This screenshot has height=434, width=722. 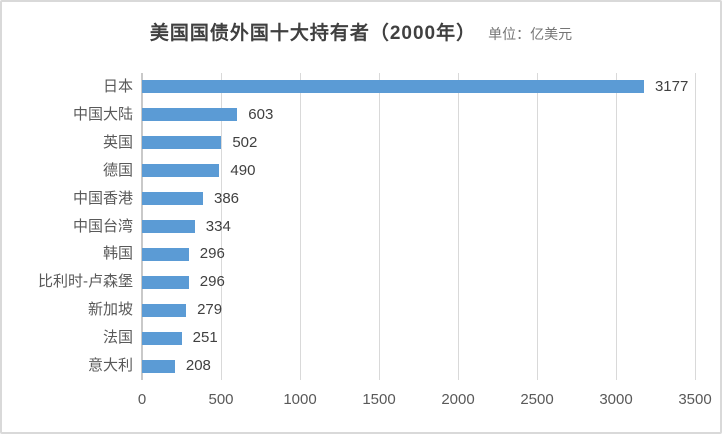 I want to click on category-label: 比利时-卢森堡, so click(x=85, y=282).